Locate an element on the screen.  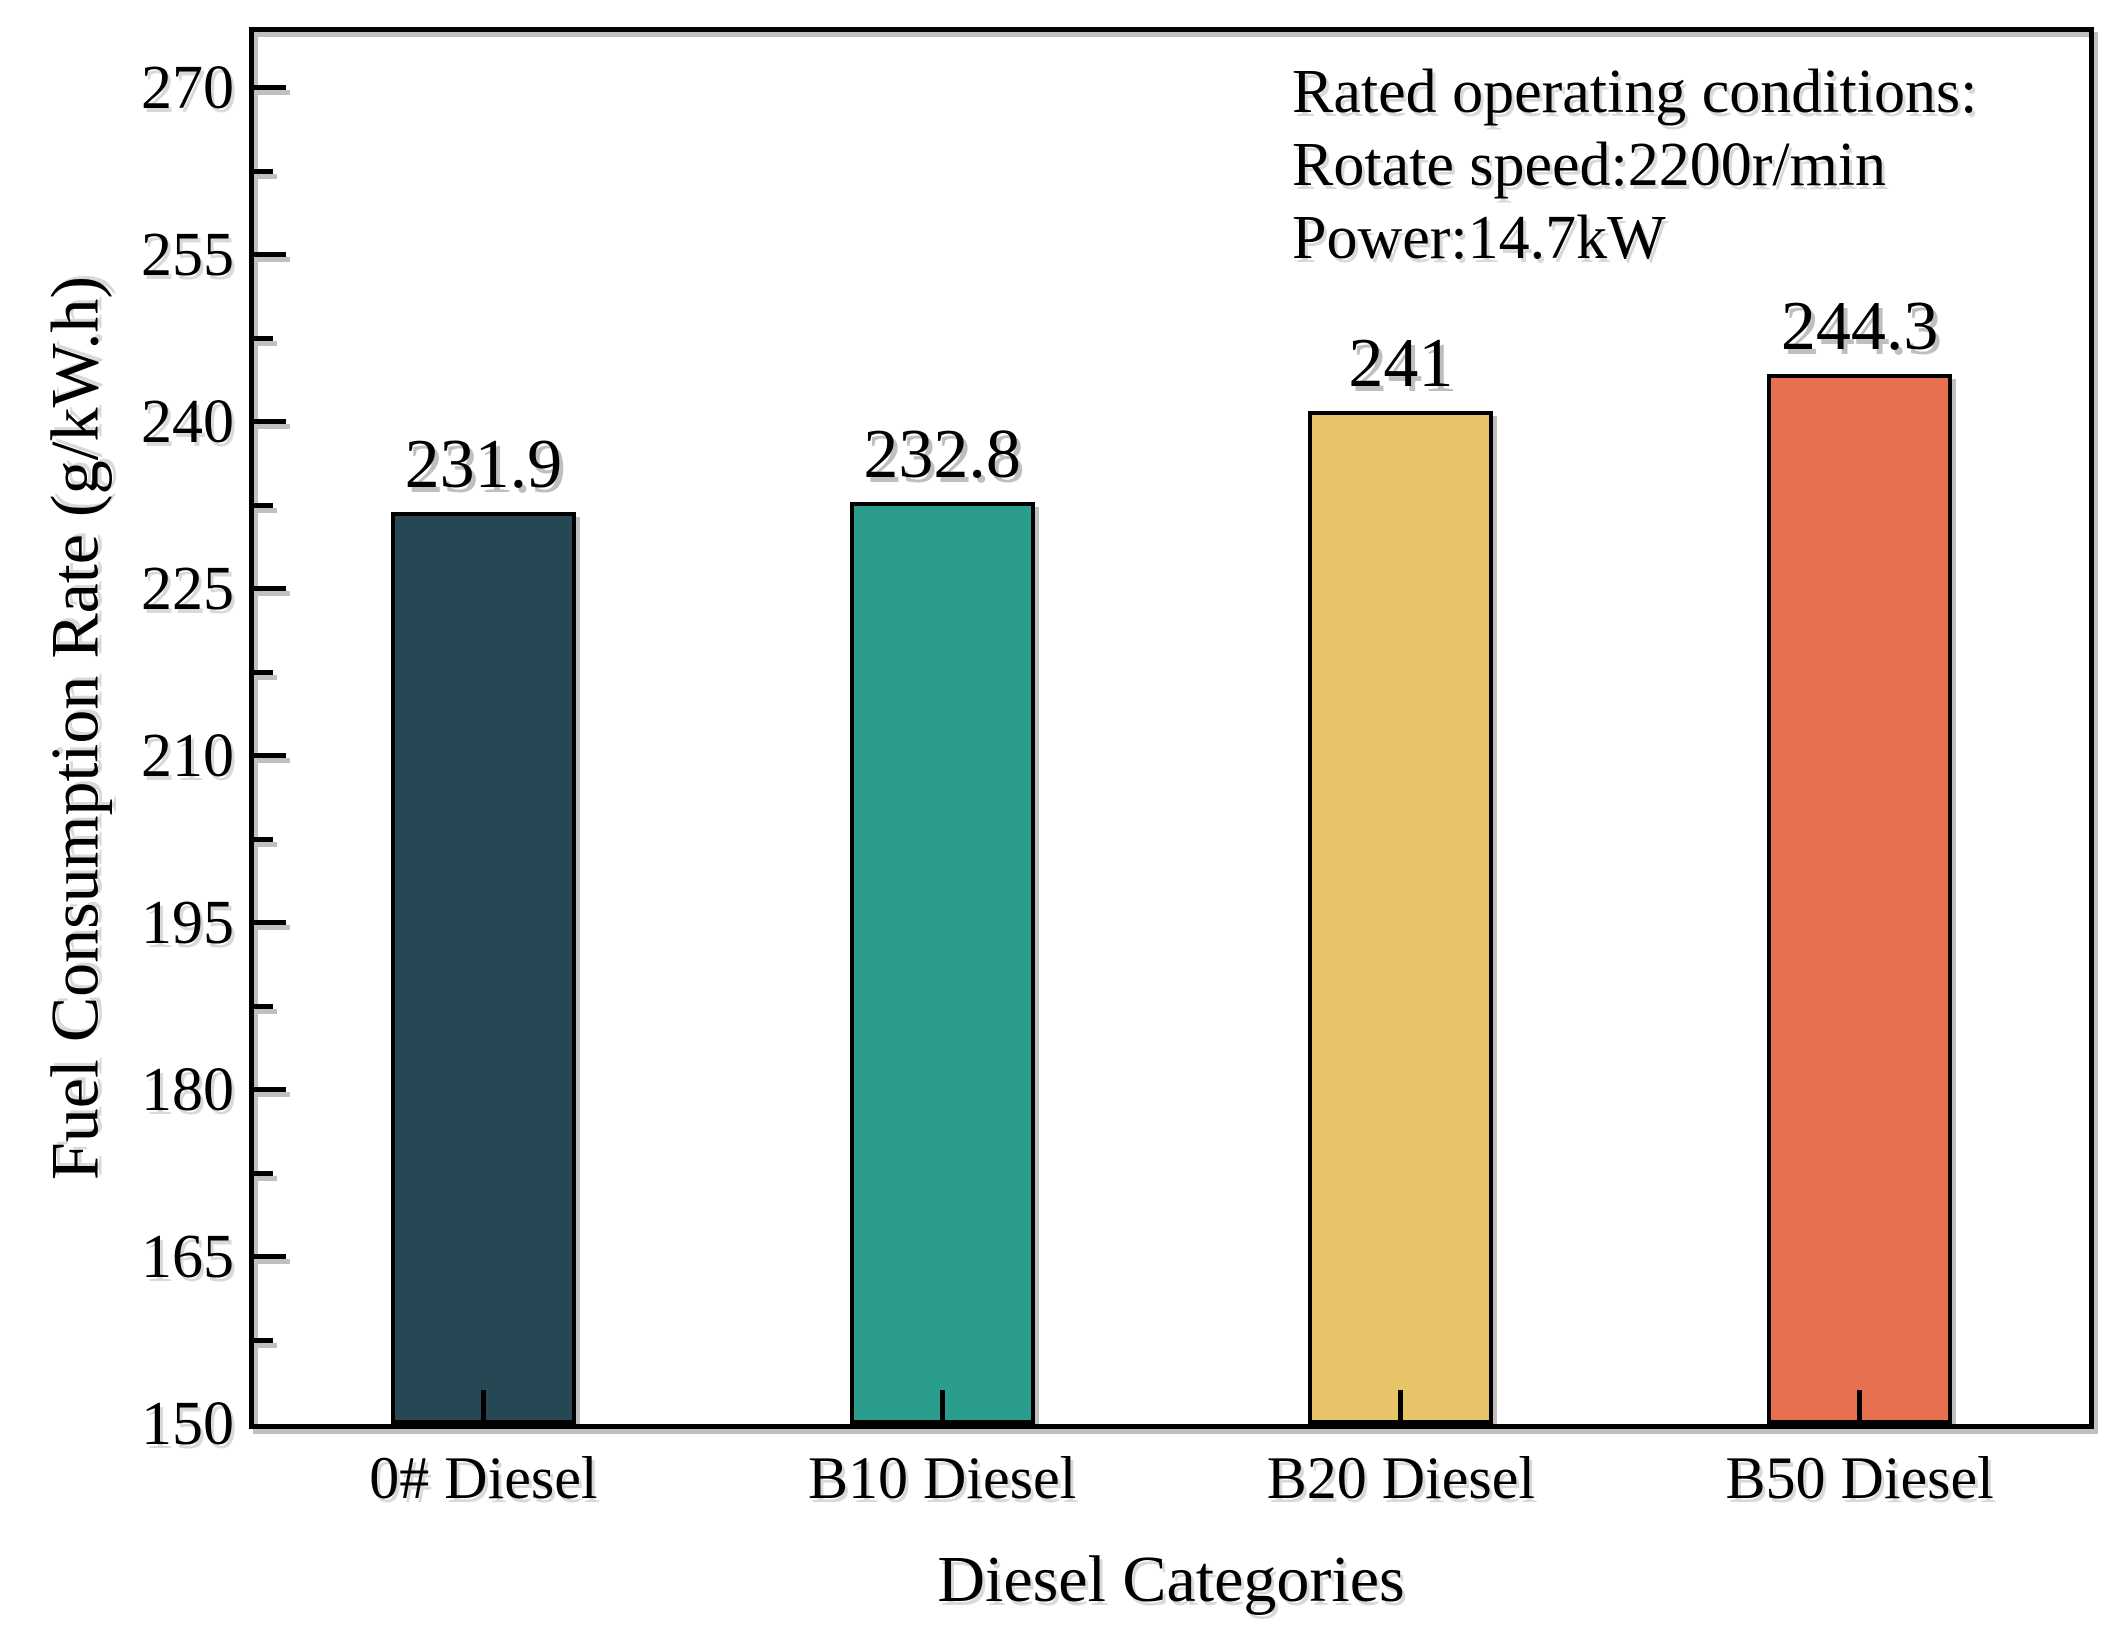
y-axis-tick-labels: 150 165 180 195 210 225 240 255 270 is located at coordinates (117, 741).